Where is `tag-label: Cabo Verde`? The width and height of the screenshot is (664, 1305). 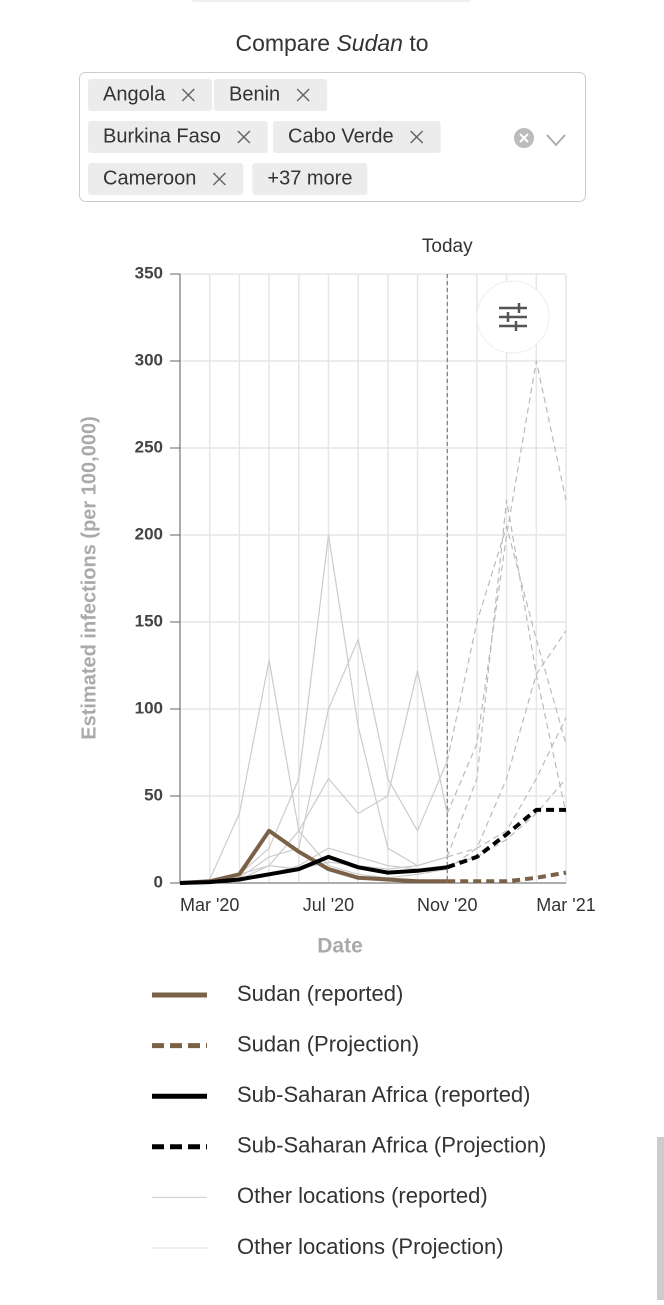 tag-label: Cabo Verde is located at coordinates (341, 136).